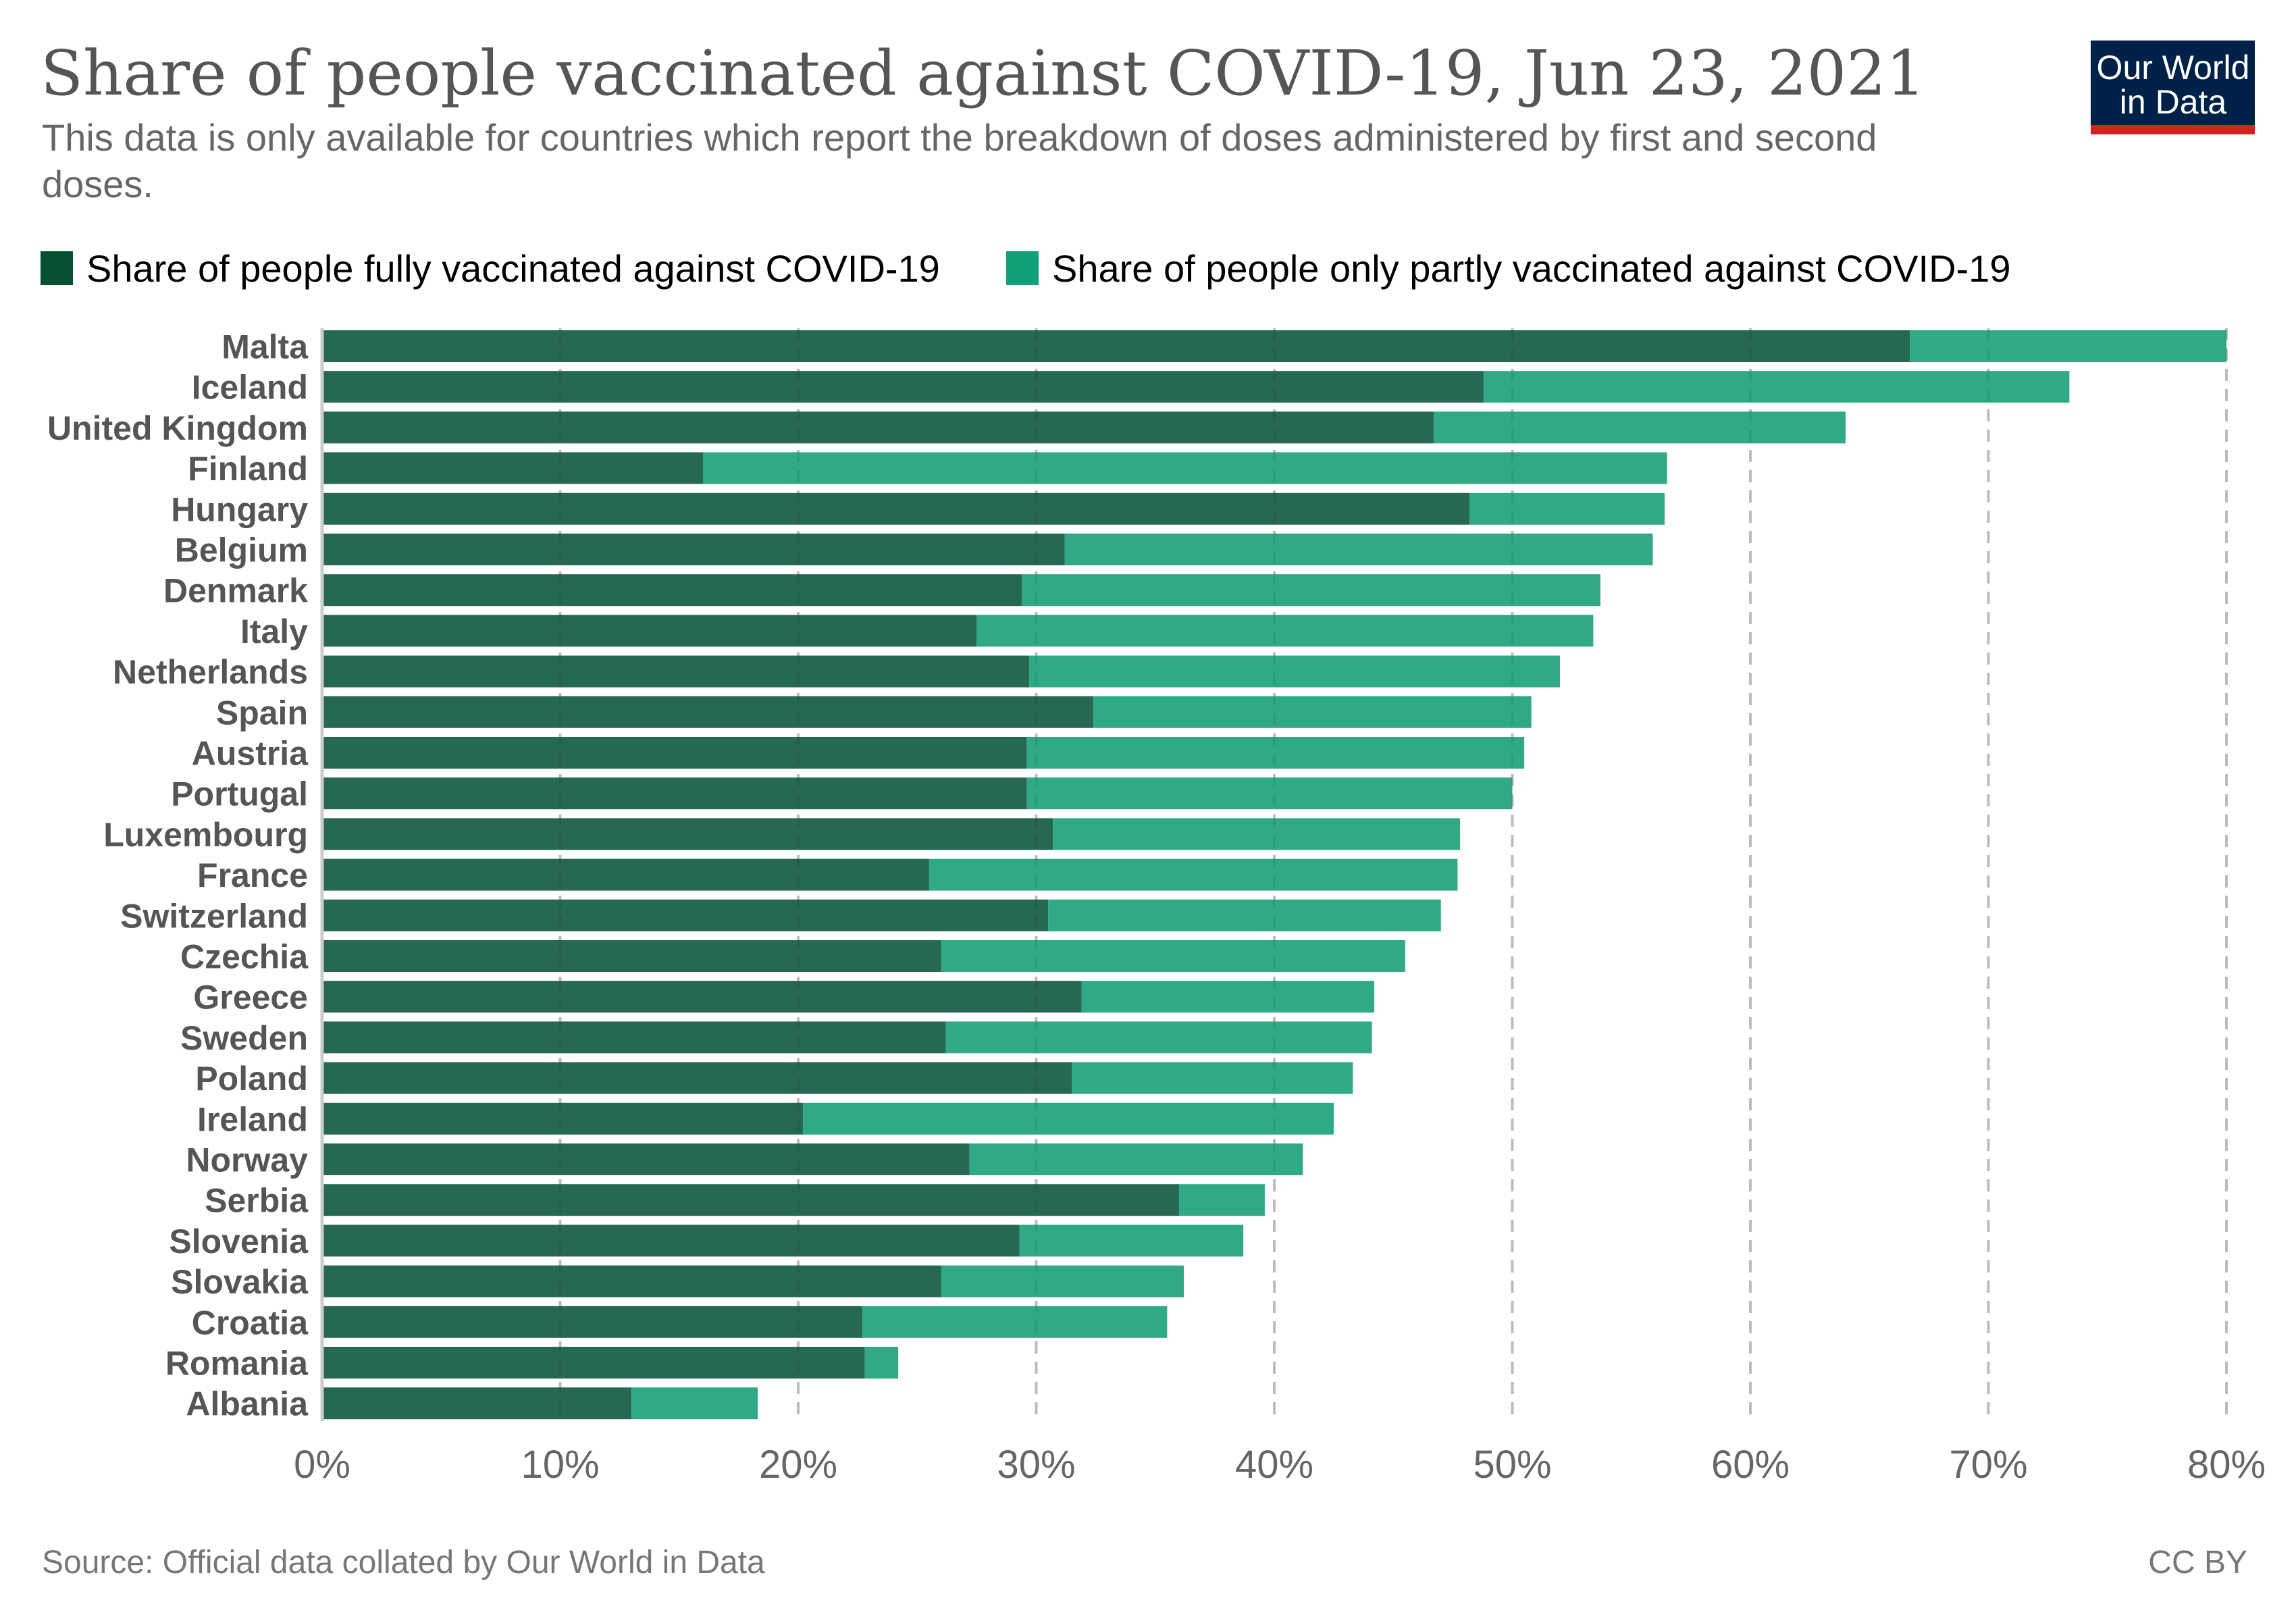  I want to click on bar-row-netherlands, so click(941, 671).